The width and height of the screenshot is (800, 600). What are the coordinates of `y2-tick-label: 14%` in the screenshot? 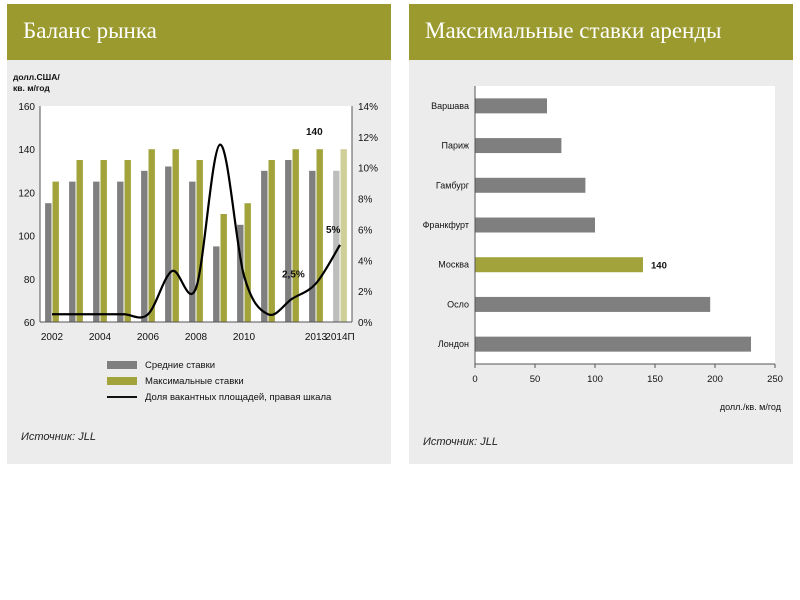 It's located at (368, 107).